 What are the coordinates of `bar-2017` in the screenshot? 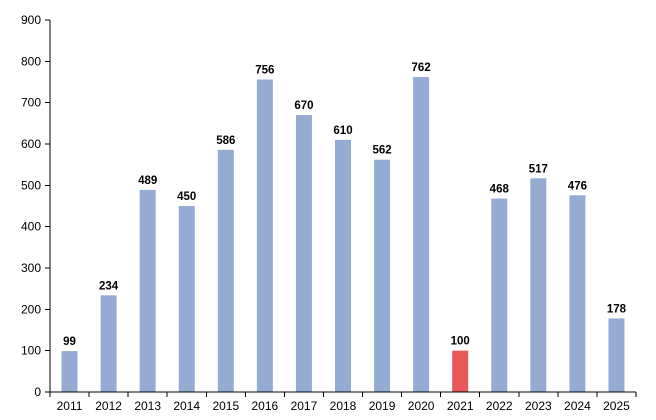 It's located at (303, 254).